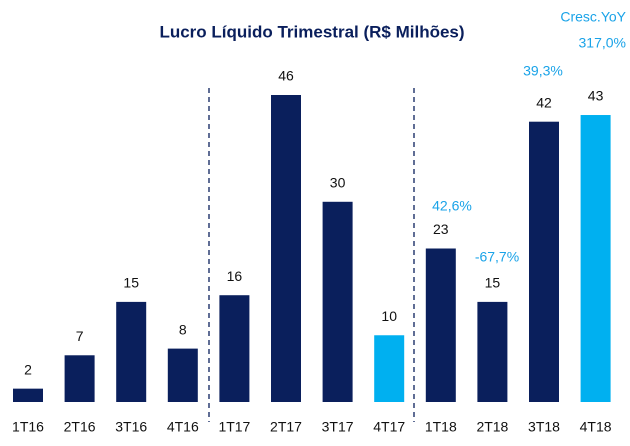 This screenshot has width=630, height=446. I want to click on value-label: 8, so click(183, 329).